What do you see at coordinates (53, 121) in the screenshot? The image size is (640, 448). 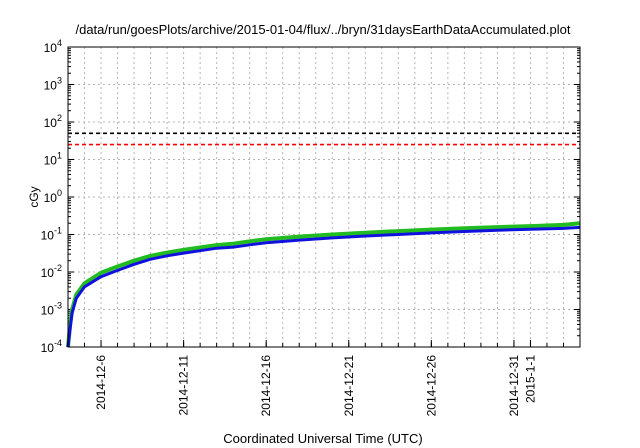 I see `y-tick-label: 10²` at bounding box center [53, 121].